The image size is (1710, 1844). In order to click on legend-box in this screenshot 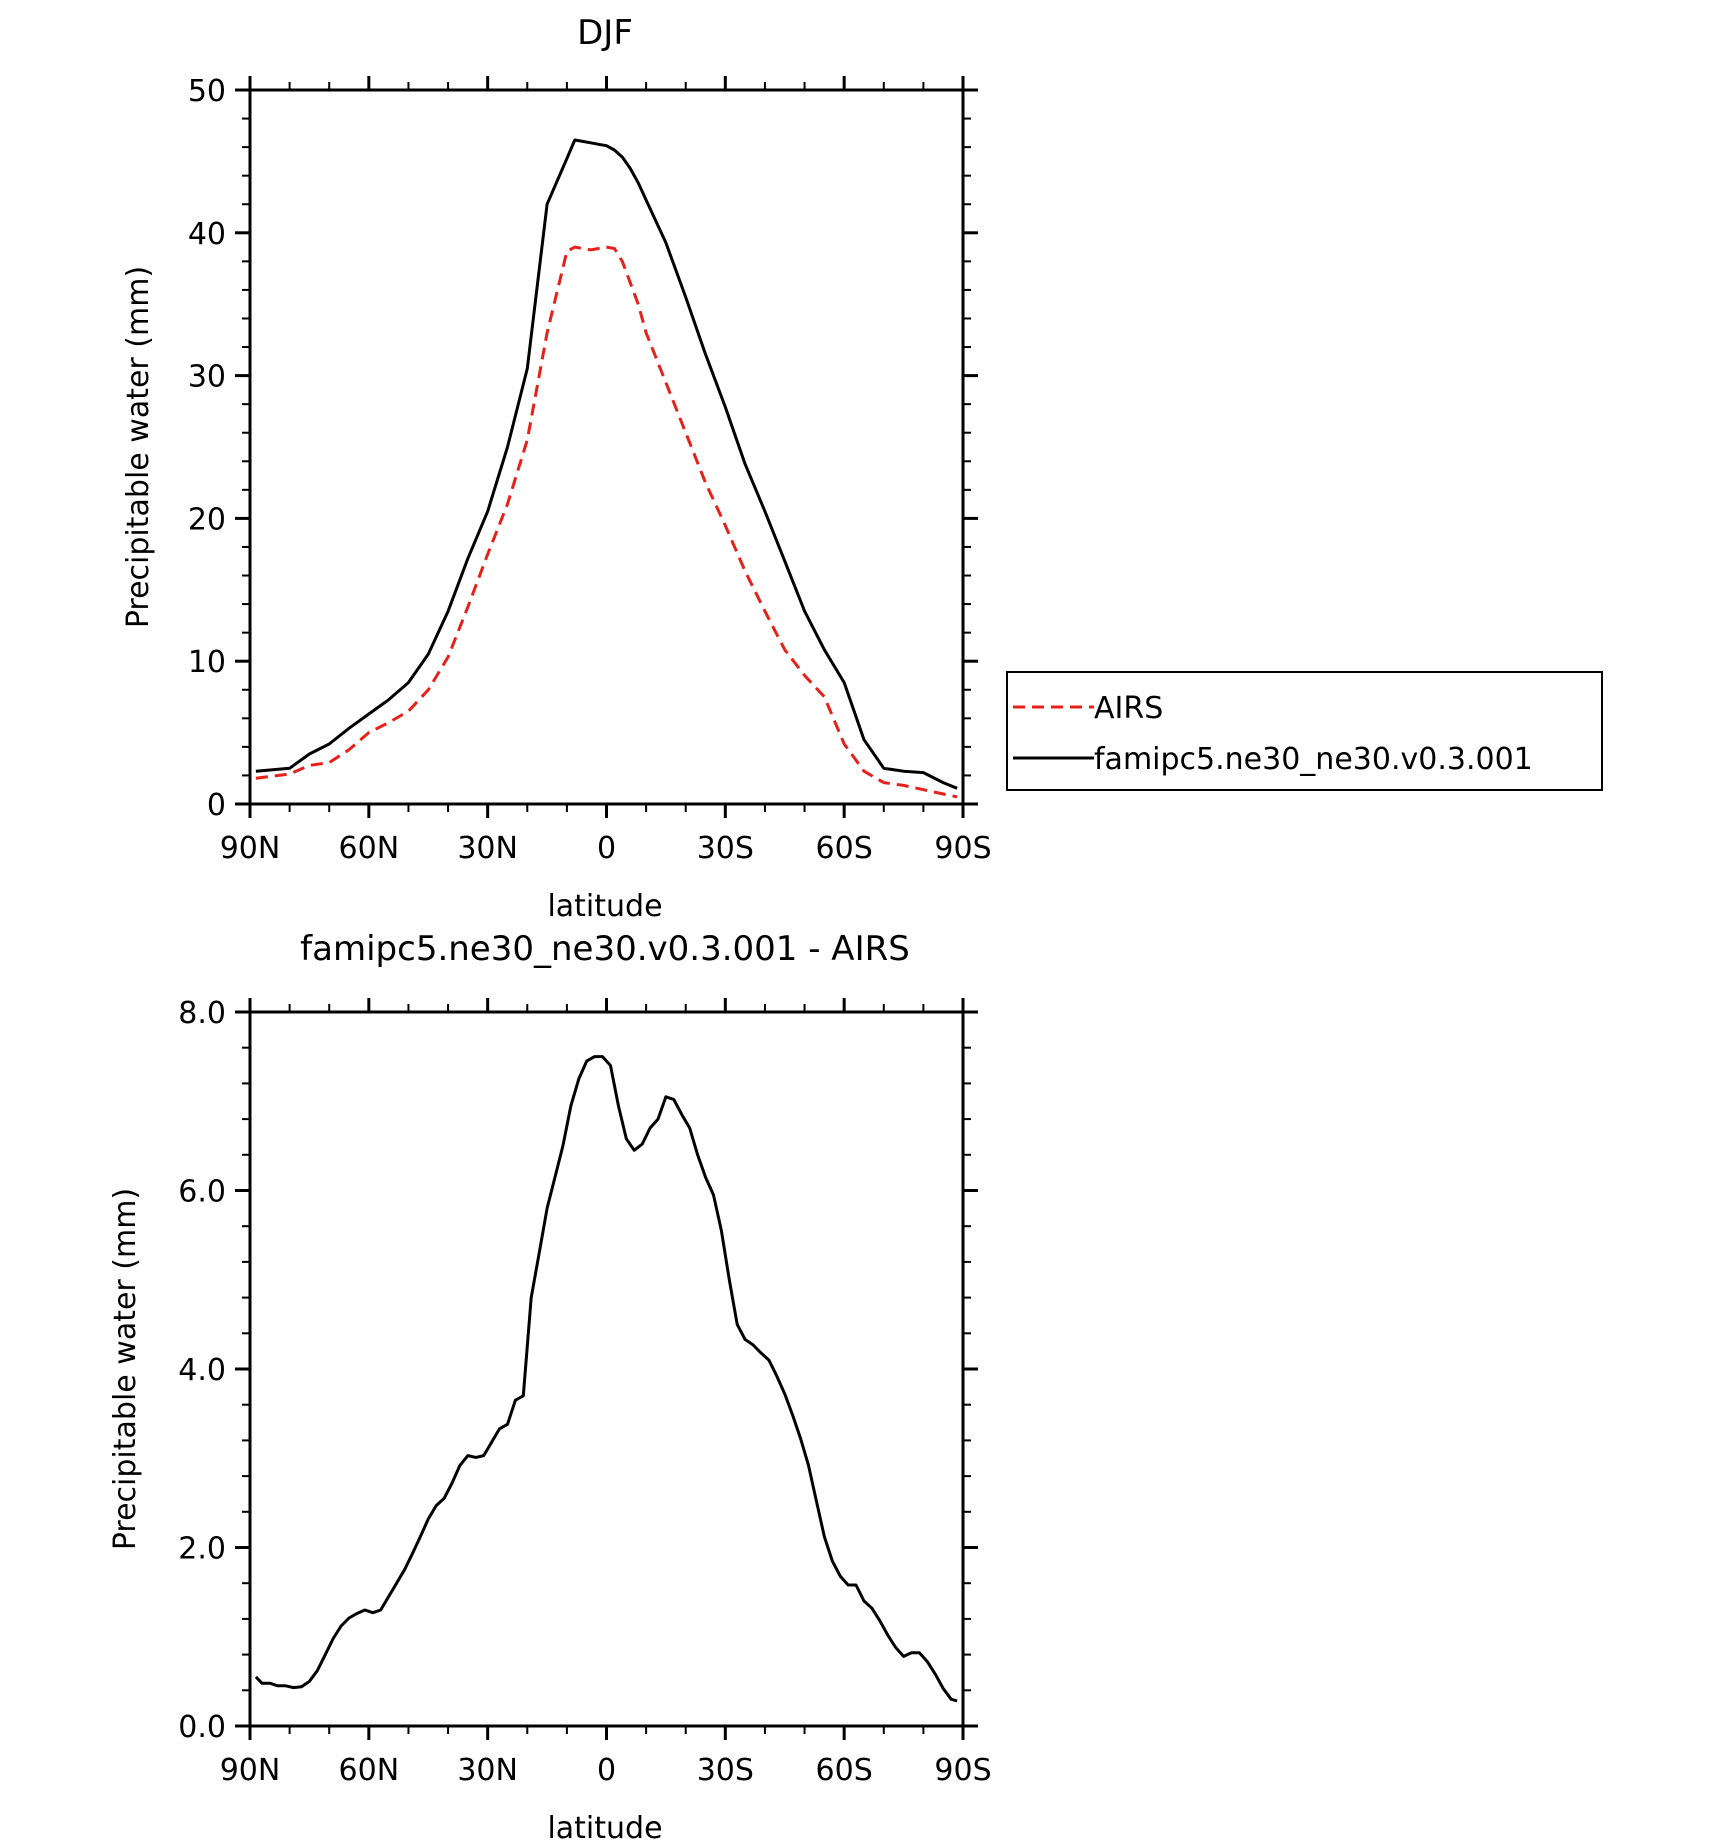, I will do `click(1304, 731)`.